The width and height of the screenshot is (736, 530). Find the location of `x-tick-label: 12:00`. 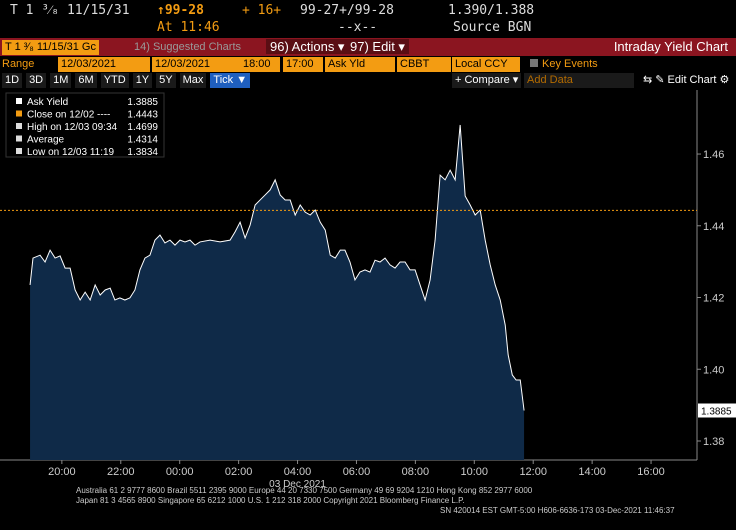

x-tick-label: 12:00 is located at coordinates (533, 472).